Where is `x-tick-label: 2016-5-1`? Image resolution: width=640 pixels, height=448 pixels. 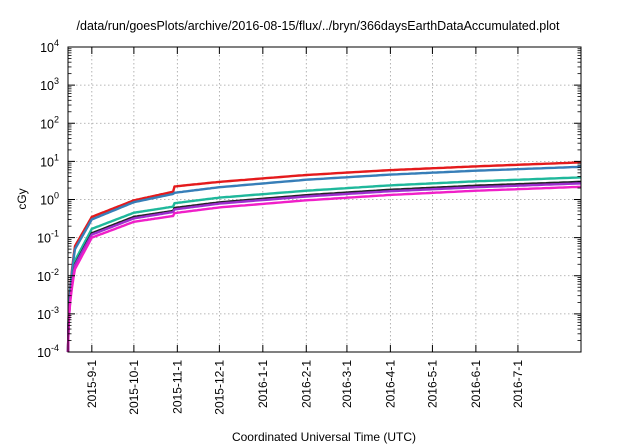 x-tick-label: 2016-5-1 is located at coordinates (432, 384).